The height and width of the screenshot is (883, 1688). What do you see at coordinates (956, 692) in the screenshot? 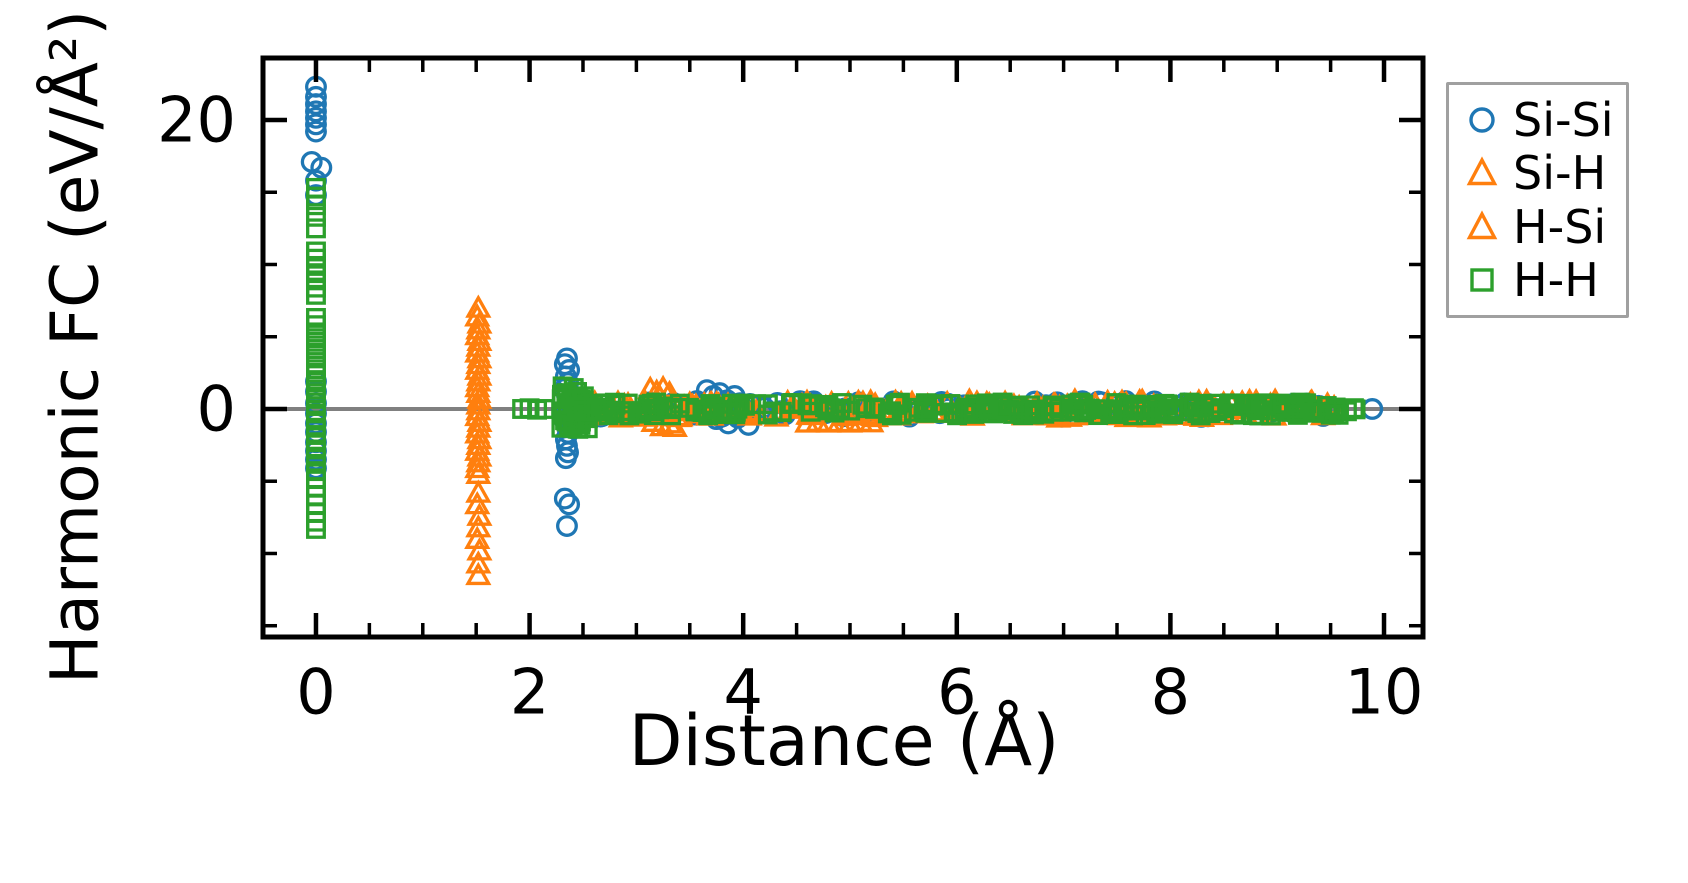
I see `x-tick-label: 6` at bounding box center [956, 692].